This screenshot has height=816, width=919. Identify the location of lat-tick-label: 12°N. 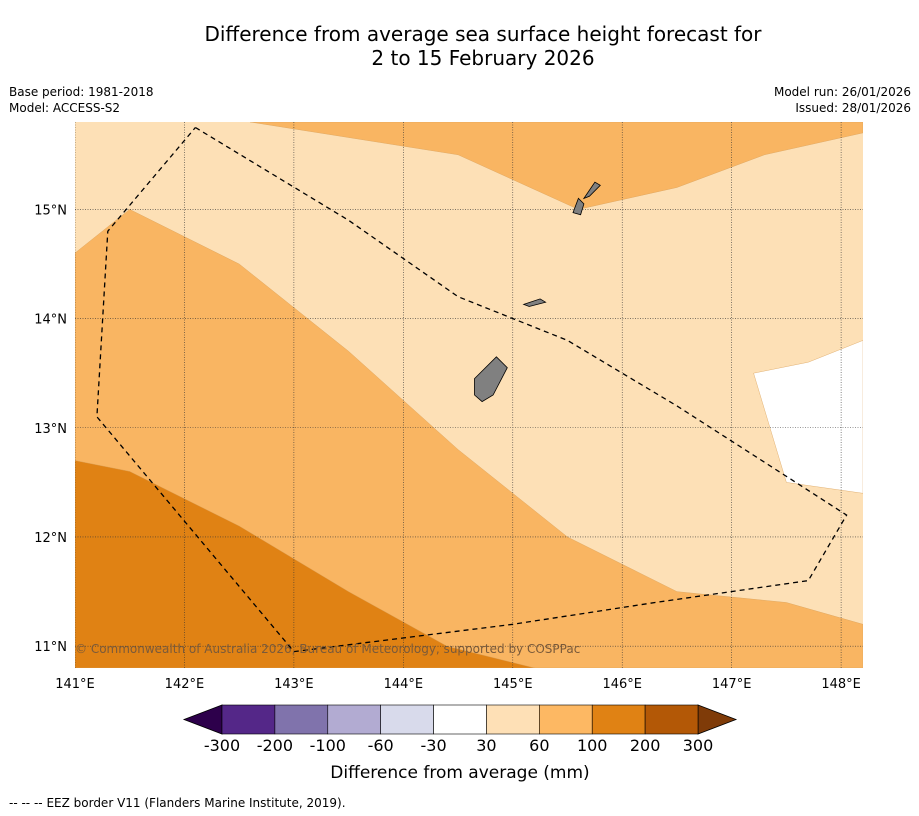
(50, 538).